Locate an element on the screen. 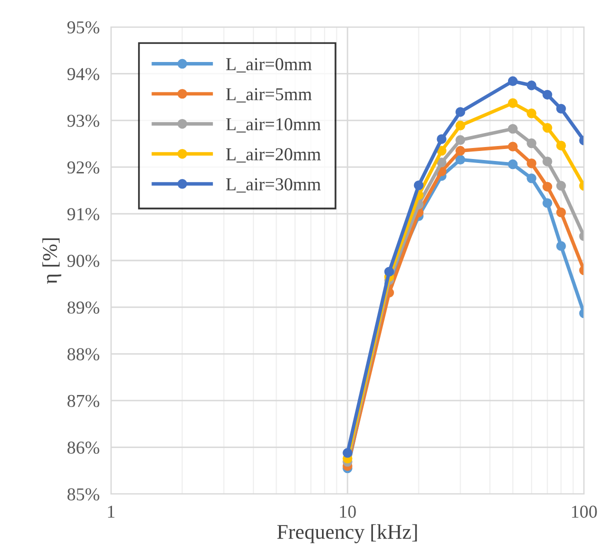  y-tick-label: 87% is located at coordinates (83, 401).